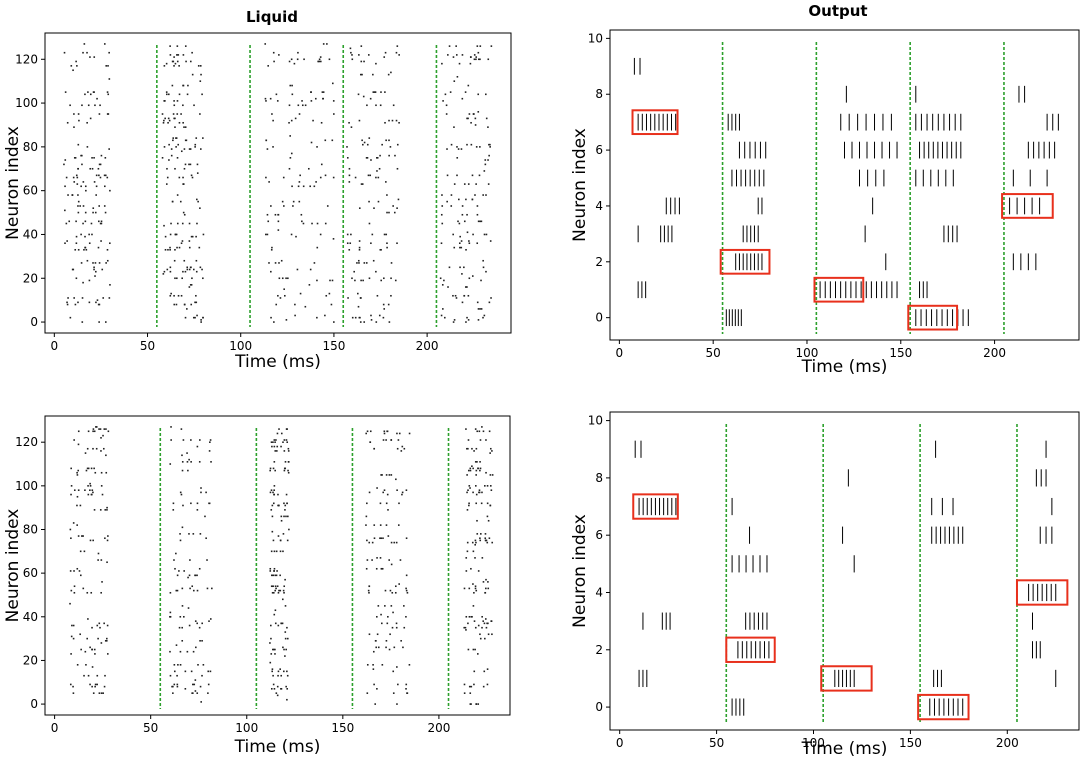  What do you see at coordinates (716, 743) in the screenshot?
I see `x-tick-label: 50` at bounding box center [716, 743].